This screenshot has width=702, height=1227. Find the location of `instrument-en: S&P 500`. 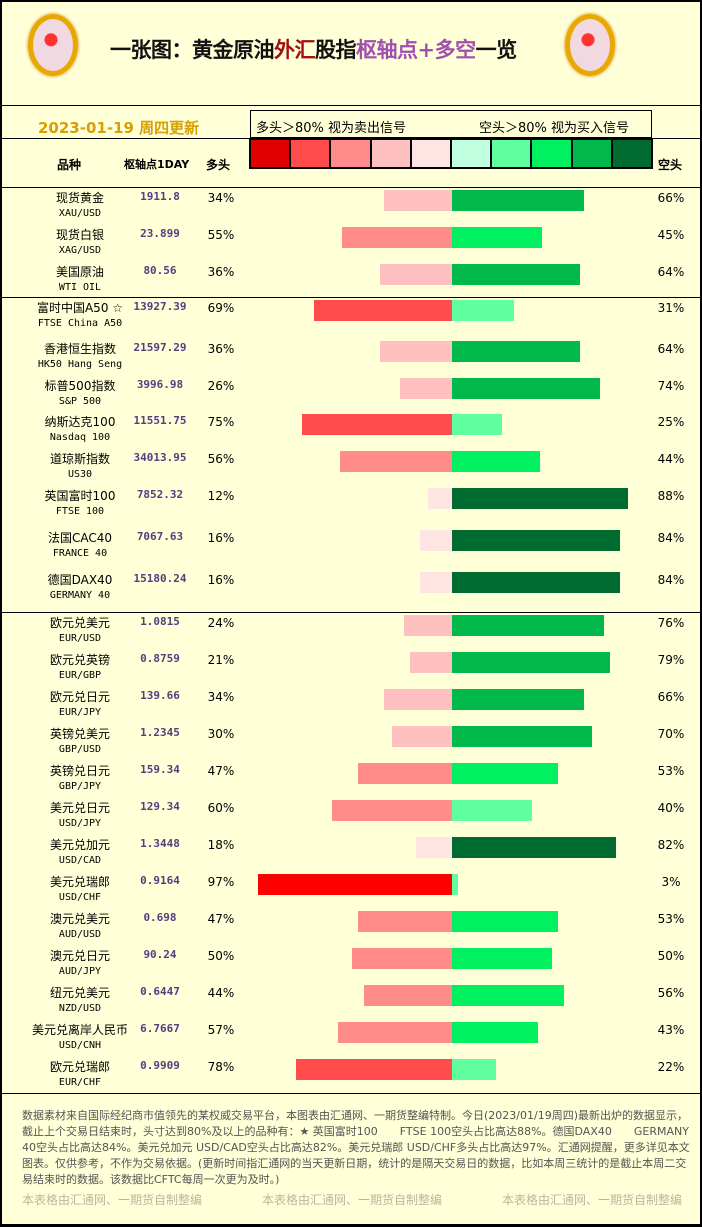

instrument-en: S&P 500 is located at coordinates (80, 401).